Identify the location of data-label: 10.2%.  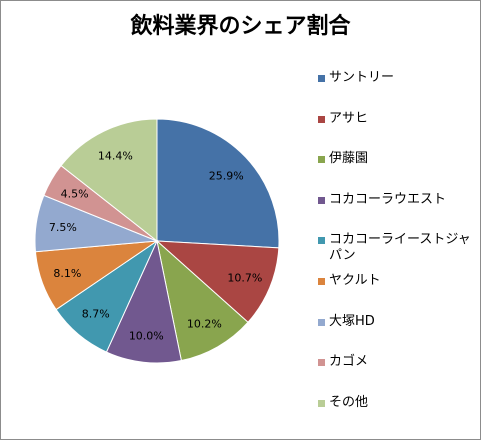
(204, 324).